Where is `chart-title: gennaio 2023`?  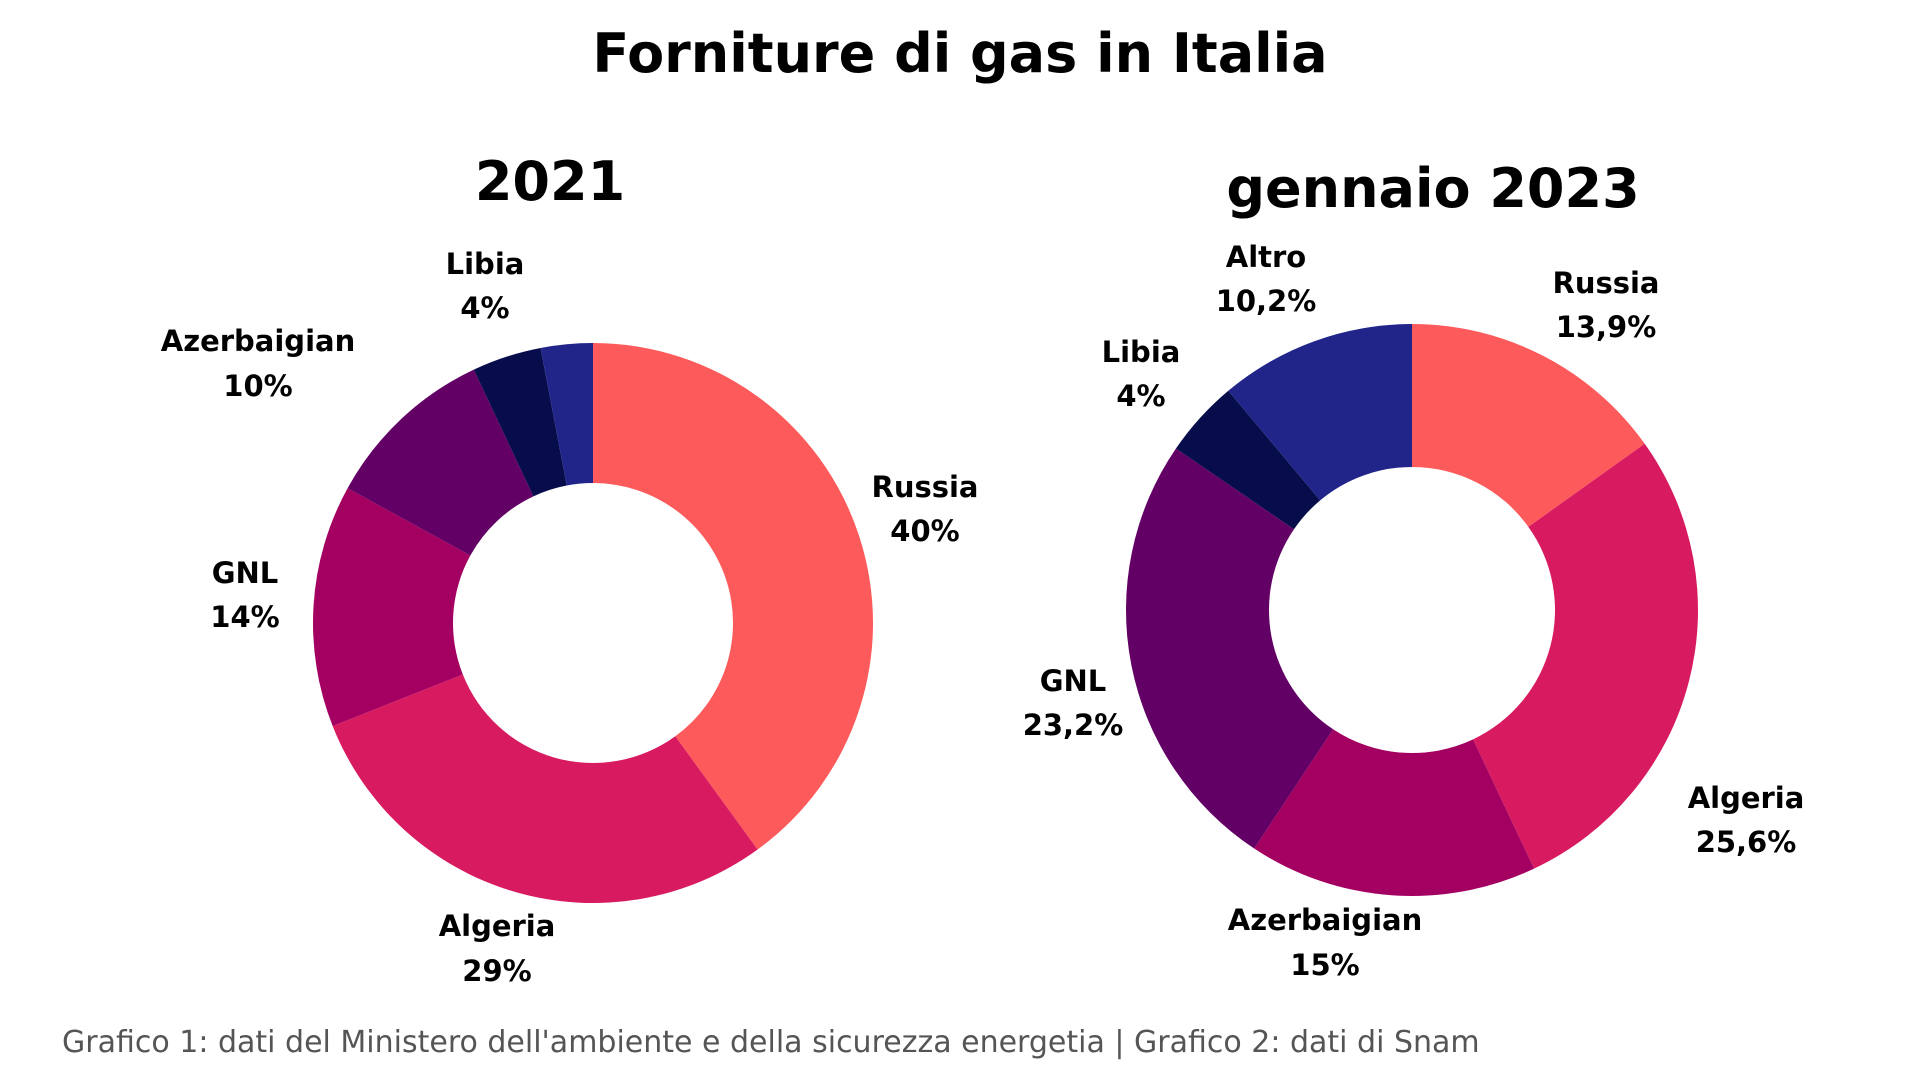
chart-title: gennaio 2023 is located at coordinates (1432, 188).